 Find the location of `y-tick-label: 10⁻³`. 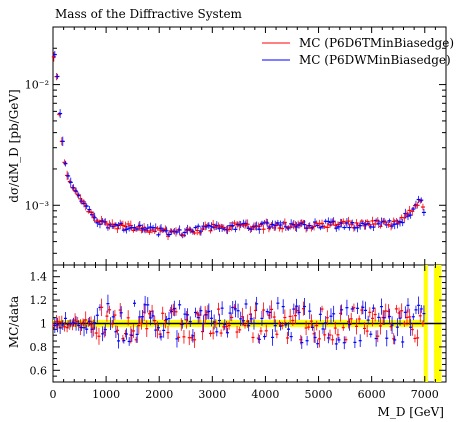

y-tick-label: 10⁻³ is located at coordinates (37, 205).